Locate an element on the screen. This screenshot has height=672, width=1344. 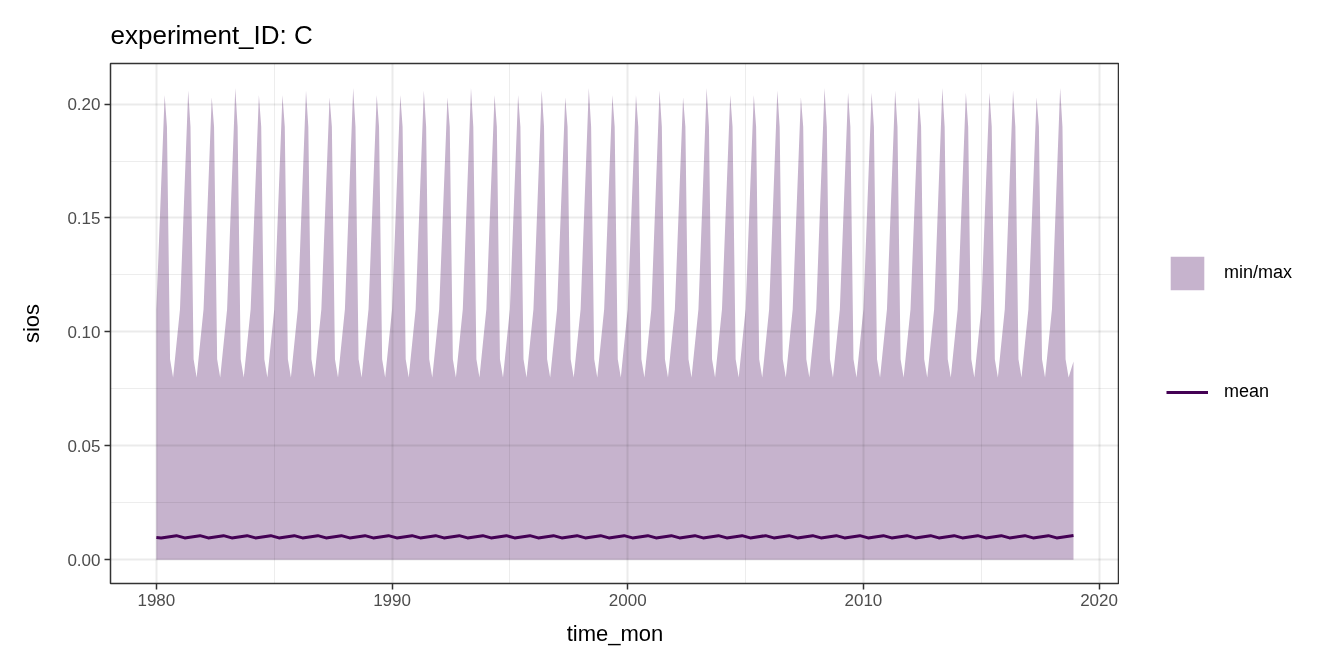
x-tick-label: 2000 is located at coordinates (627, 600).